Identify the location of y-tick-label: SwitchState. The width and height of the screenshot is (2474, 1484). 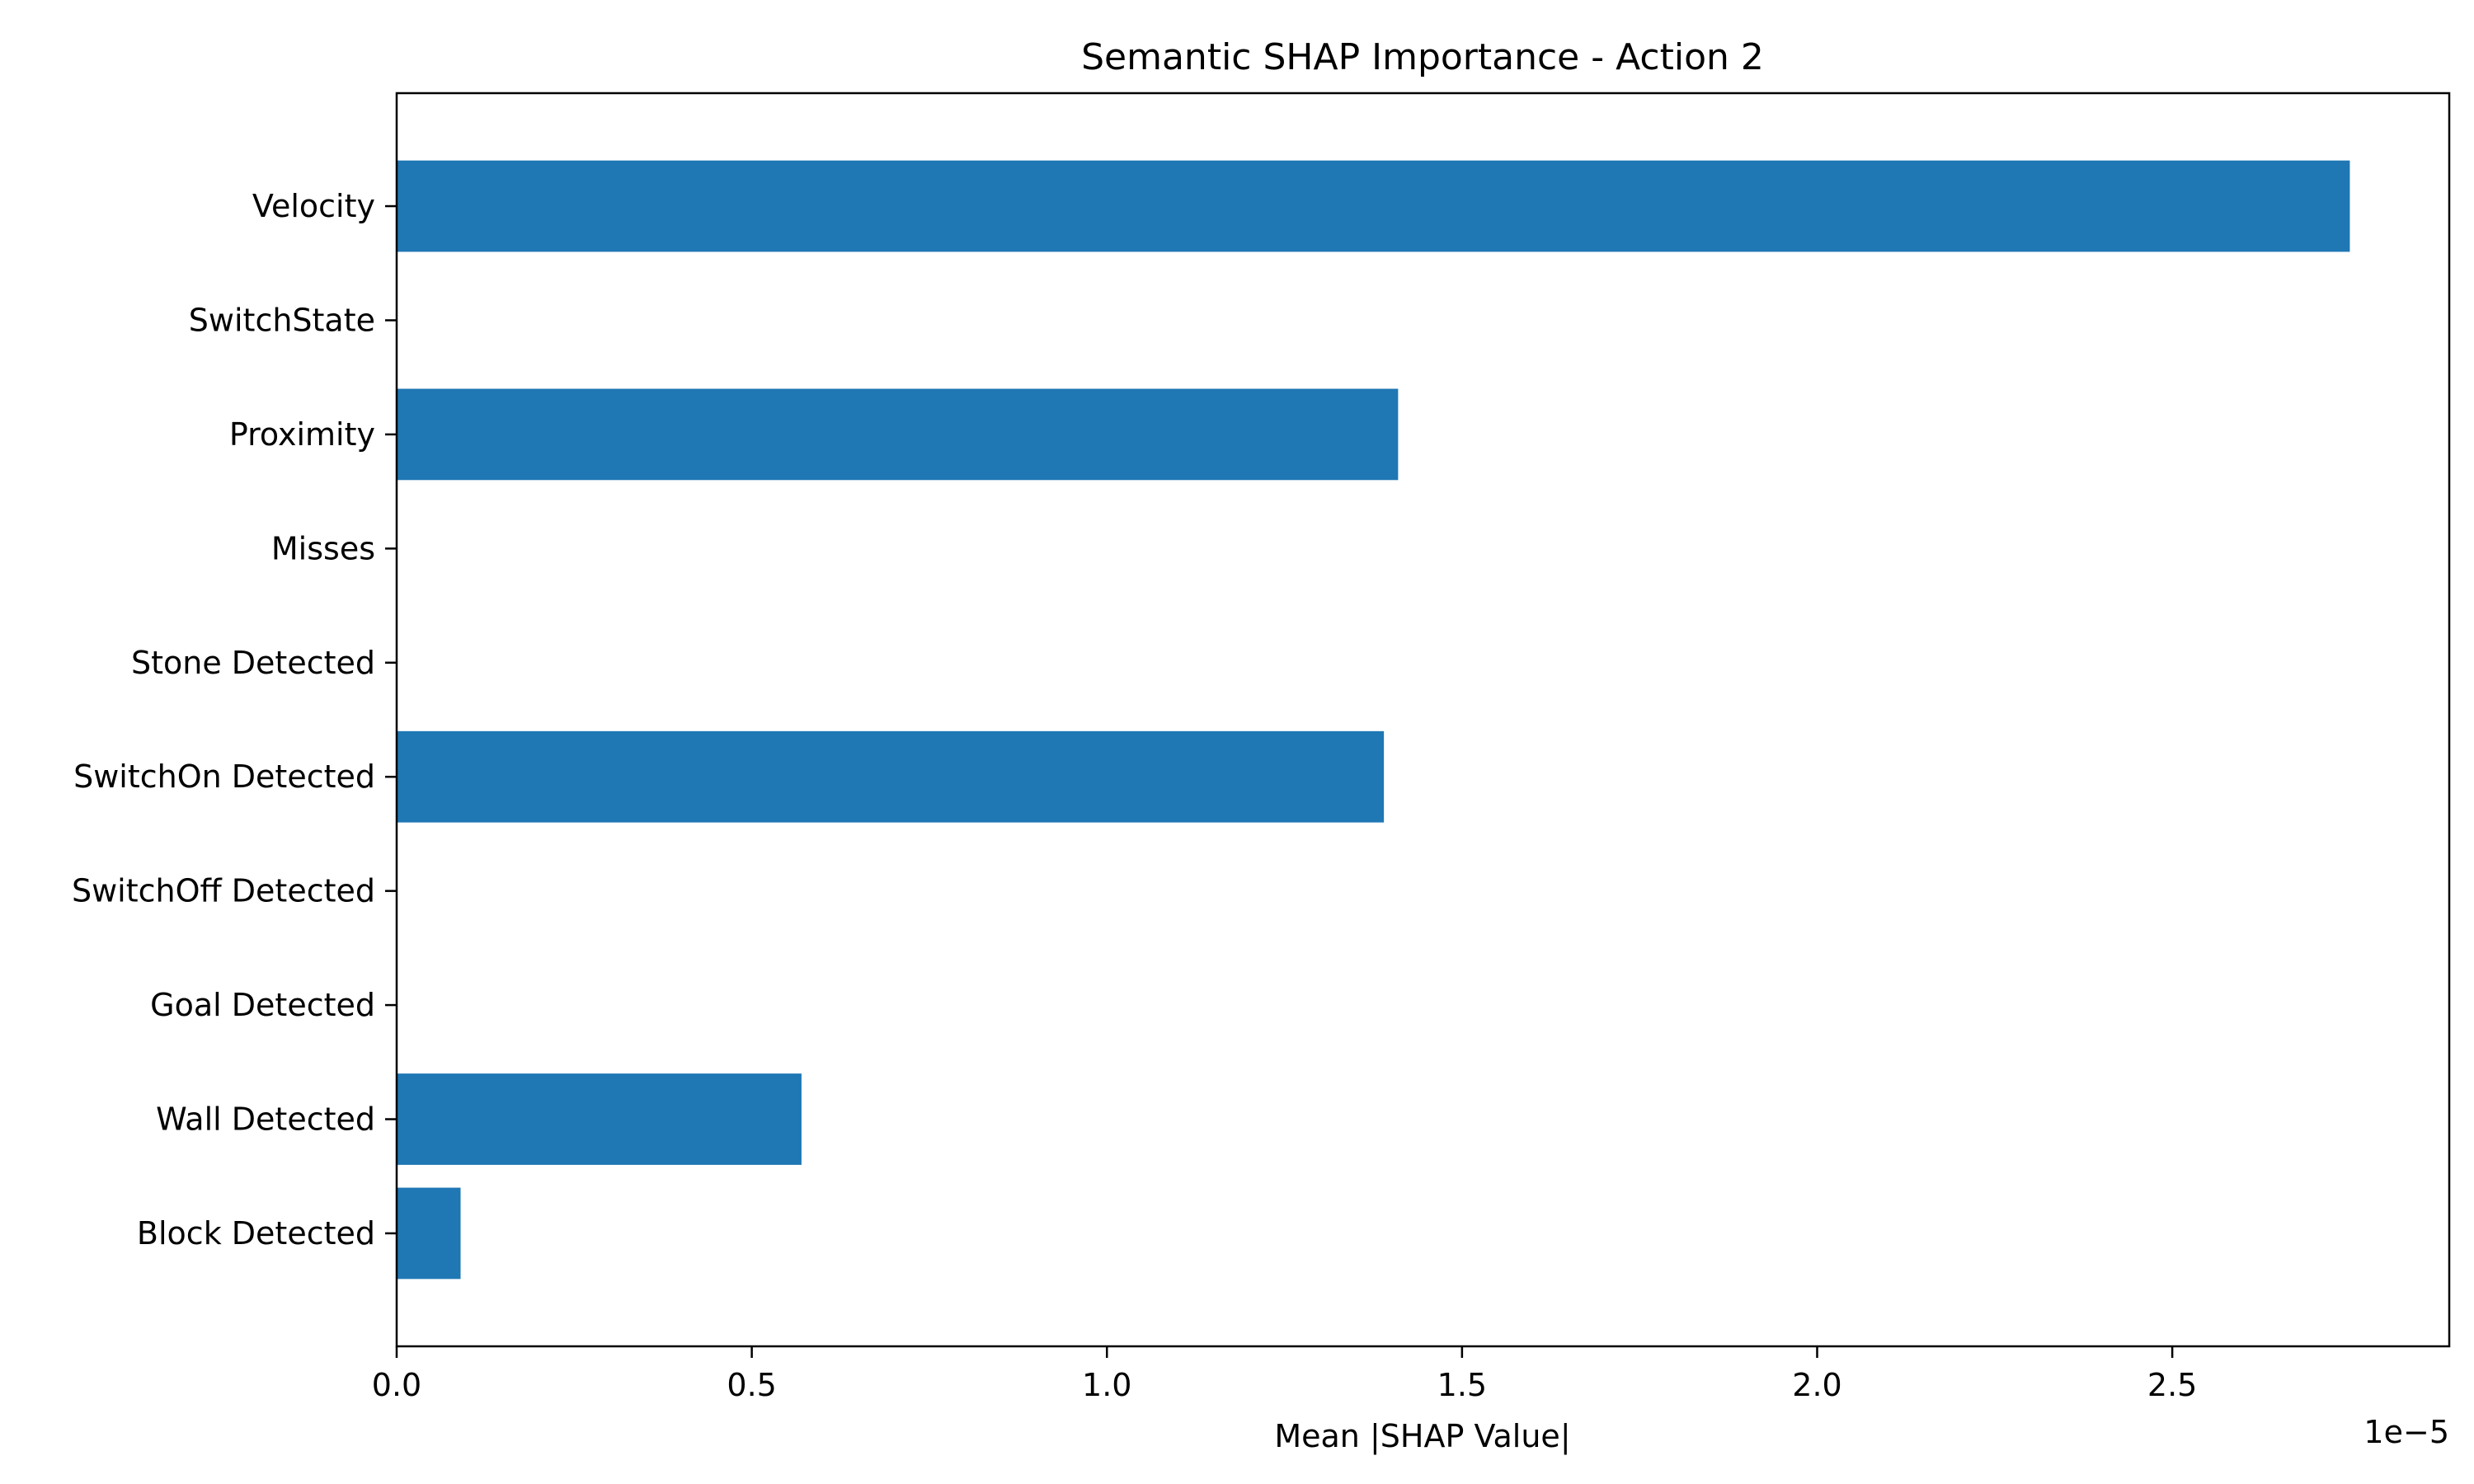
(282, 320).